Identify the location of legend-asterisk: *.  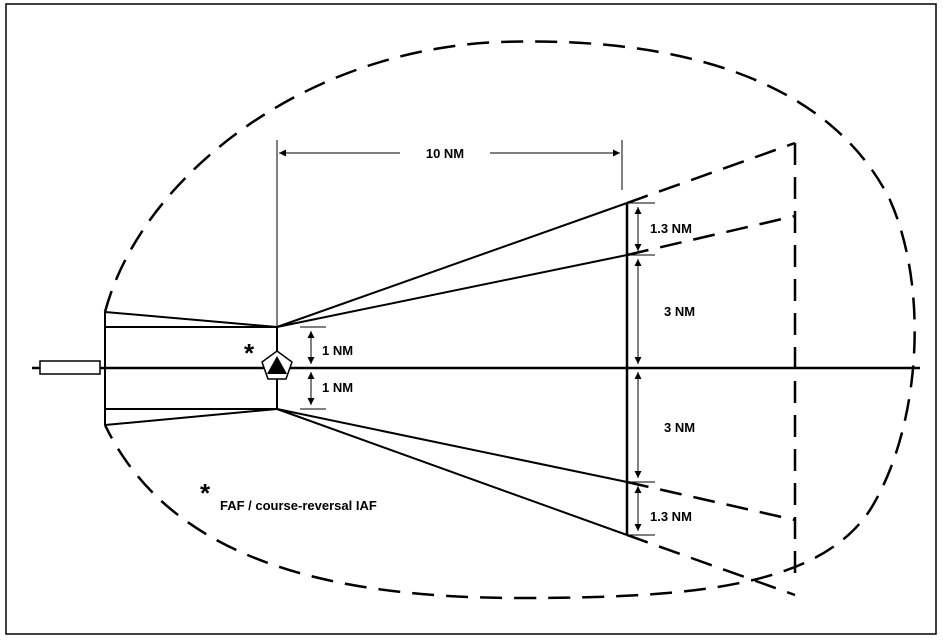
(205, 493).